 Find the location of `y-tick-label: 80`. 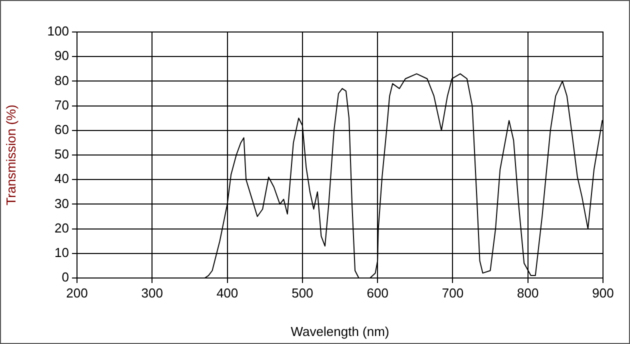

y-tick-label: 80 is located at coordinates (61, 80).